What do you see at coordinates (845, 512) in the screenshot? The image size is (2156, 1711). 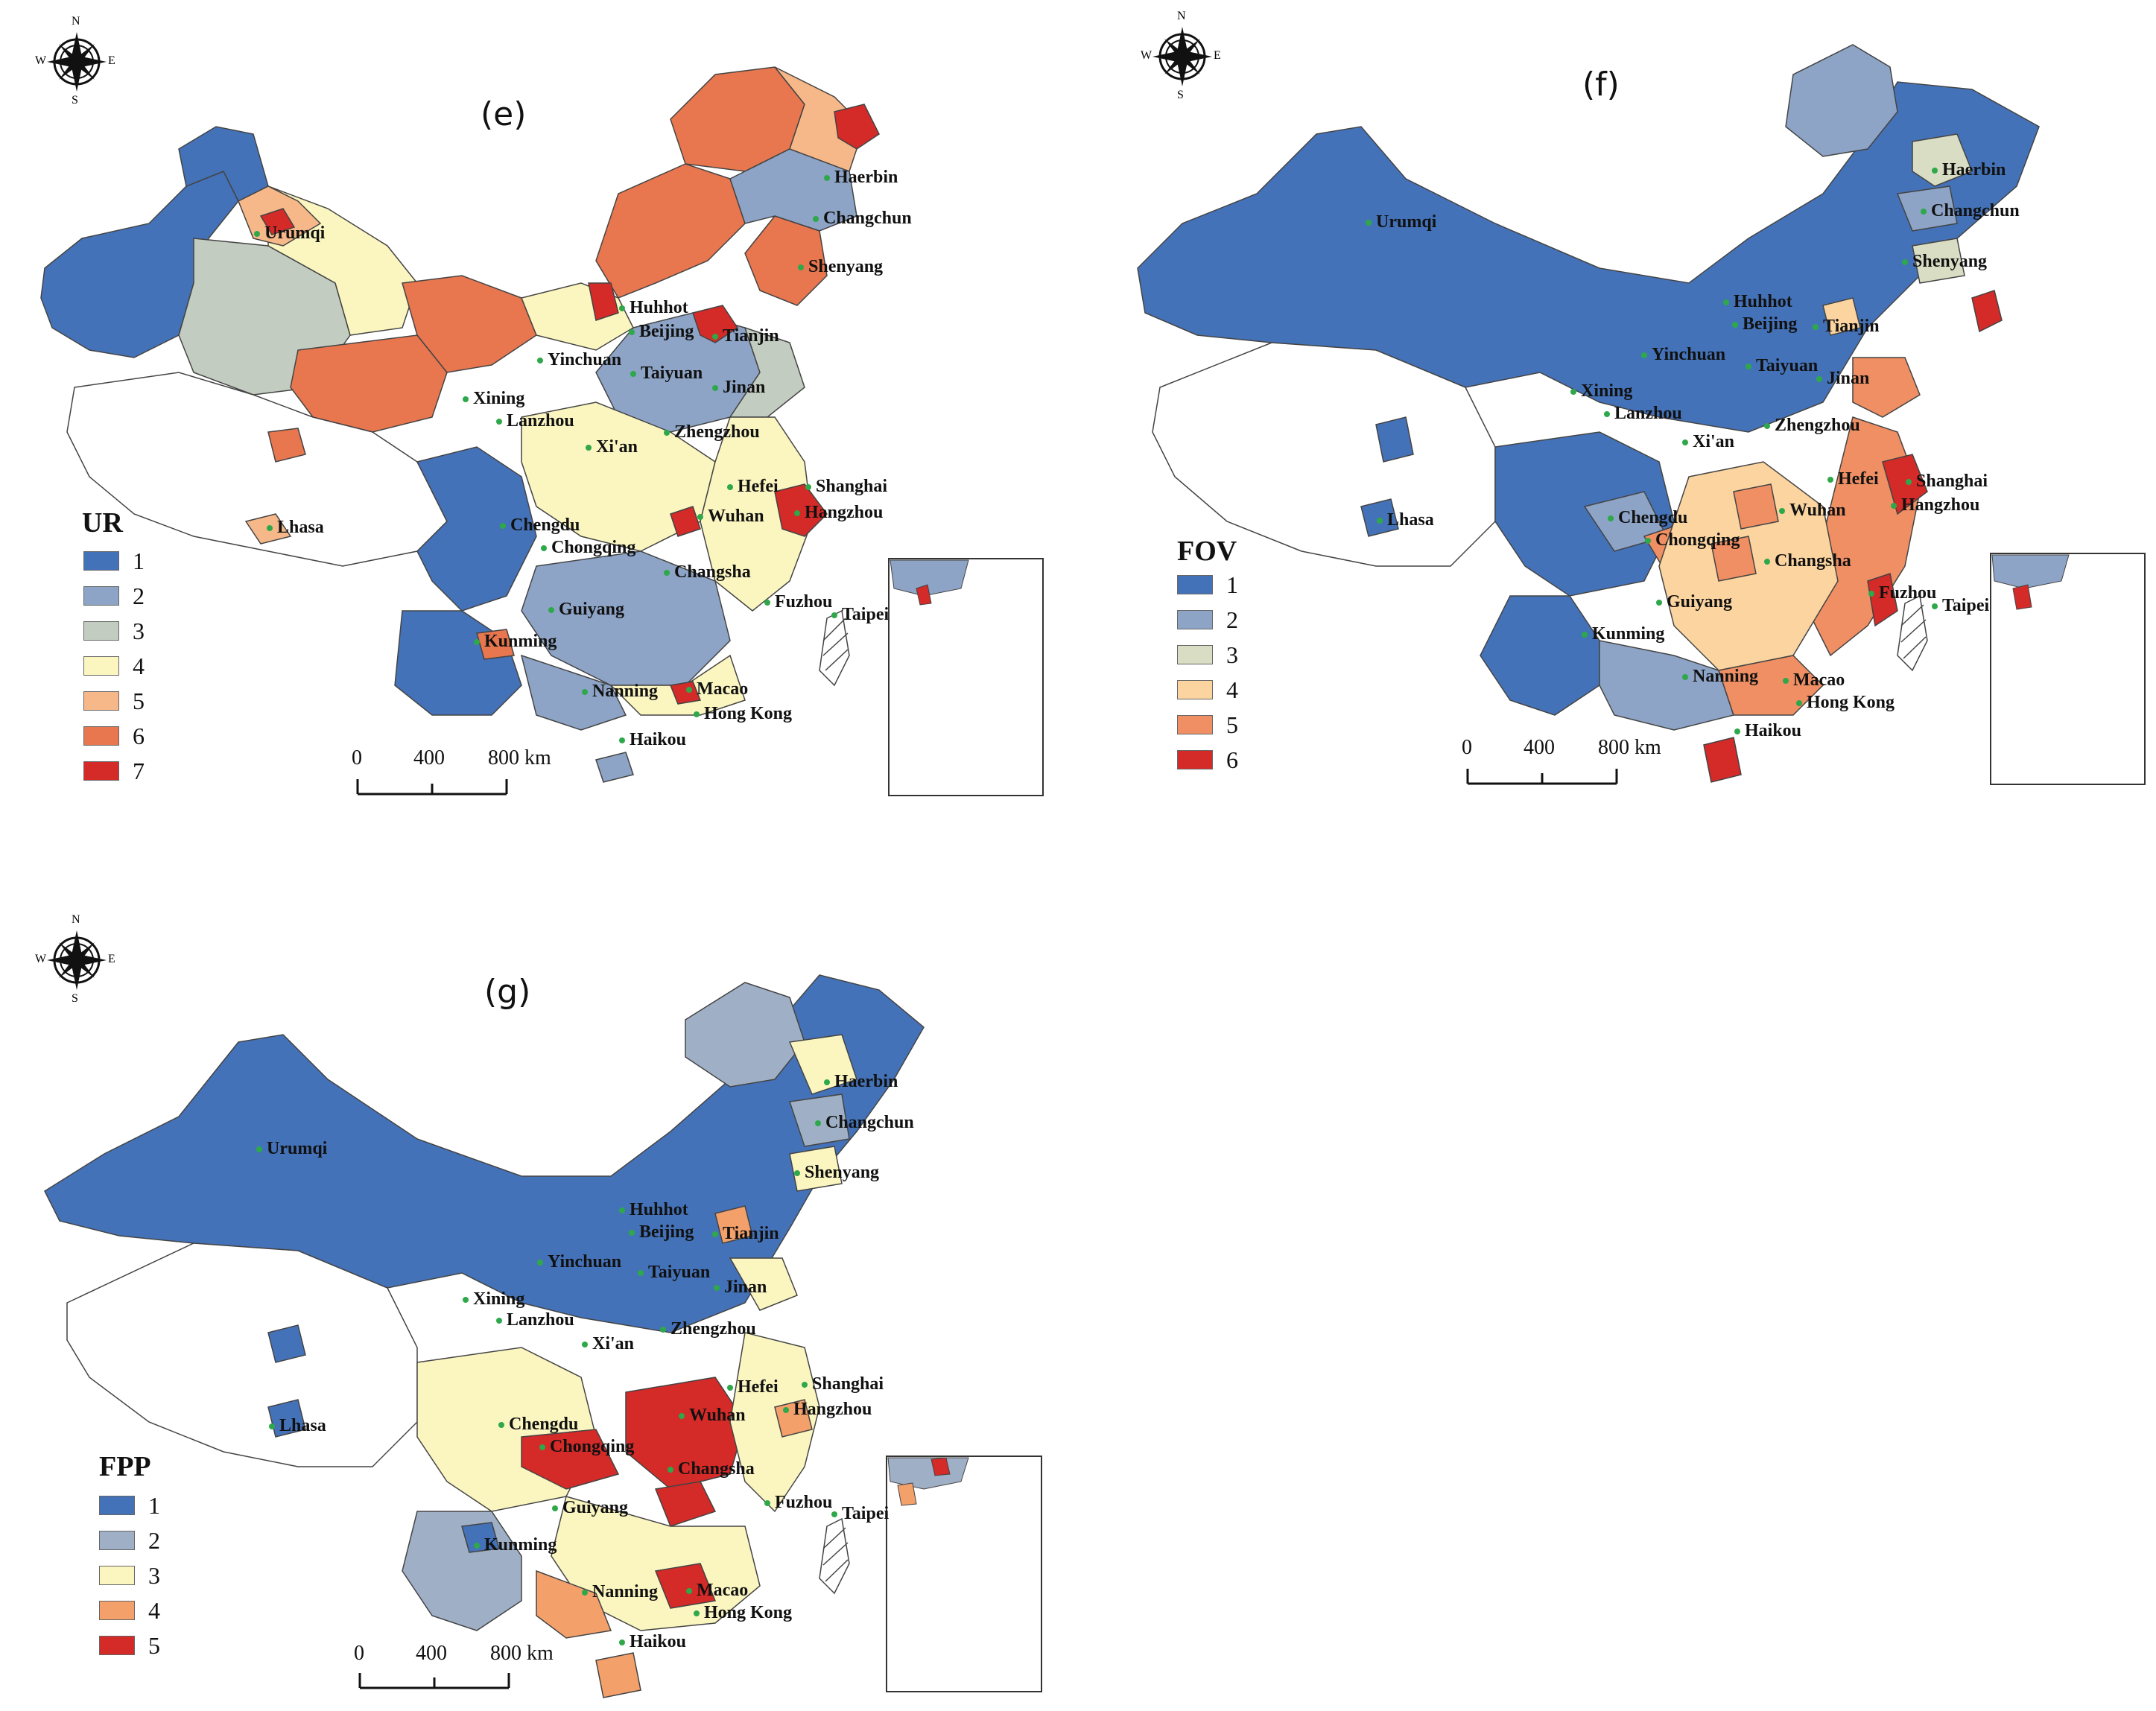 I see `city-label: Hangzhou` at bounding box center [845, 512].